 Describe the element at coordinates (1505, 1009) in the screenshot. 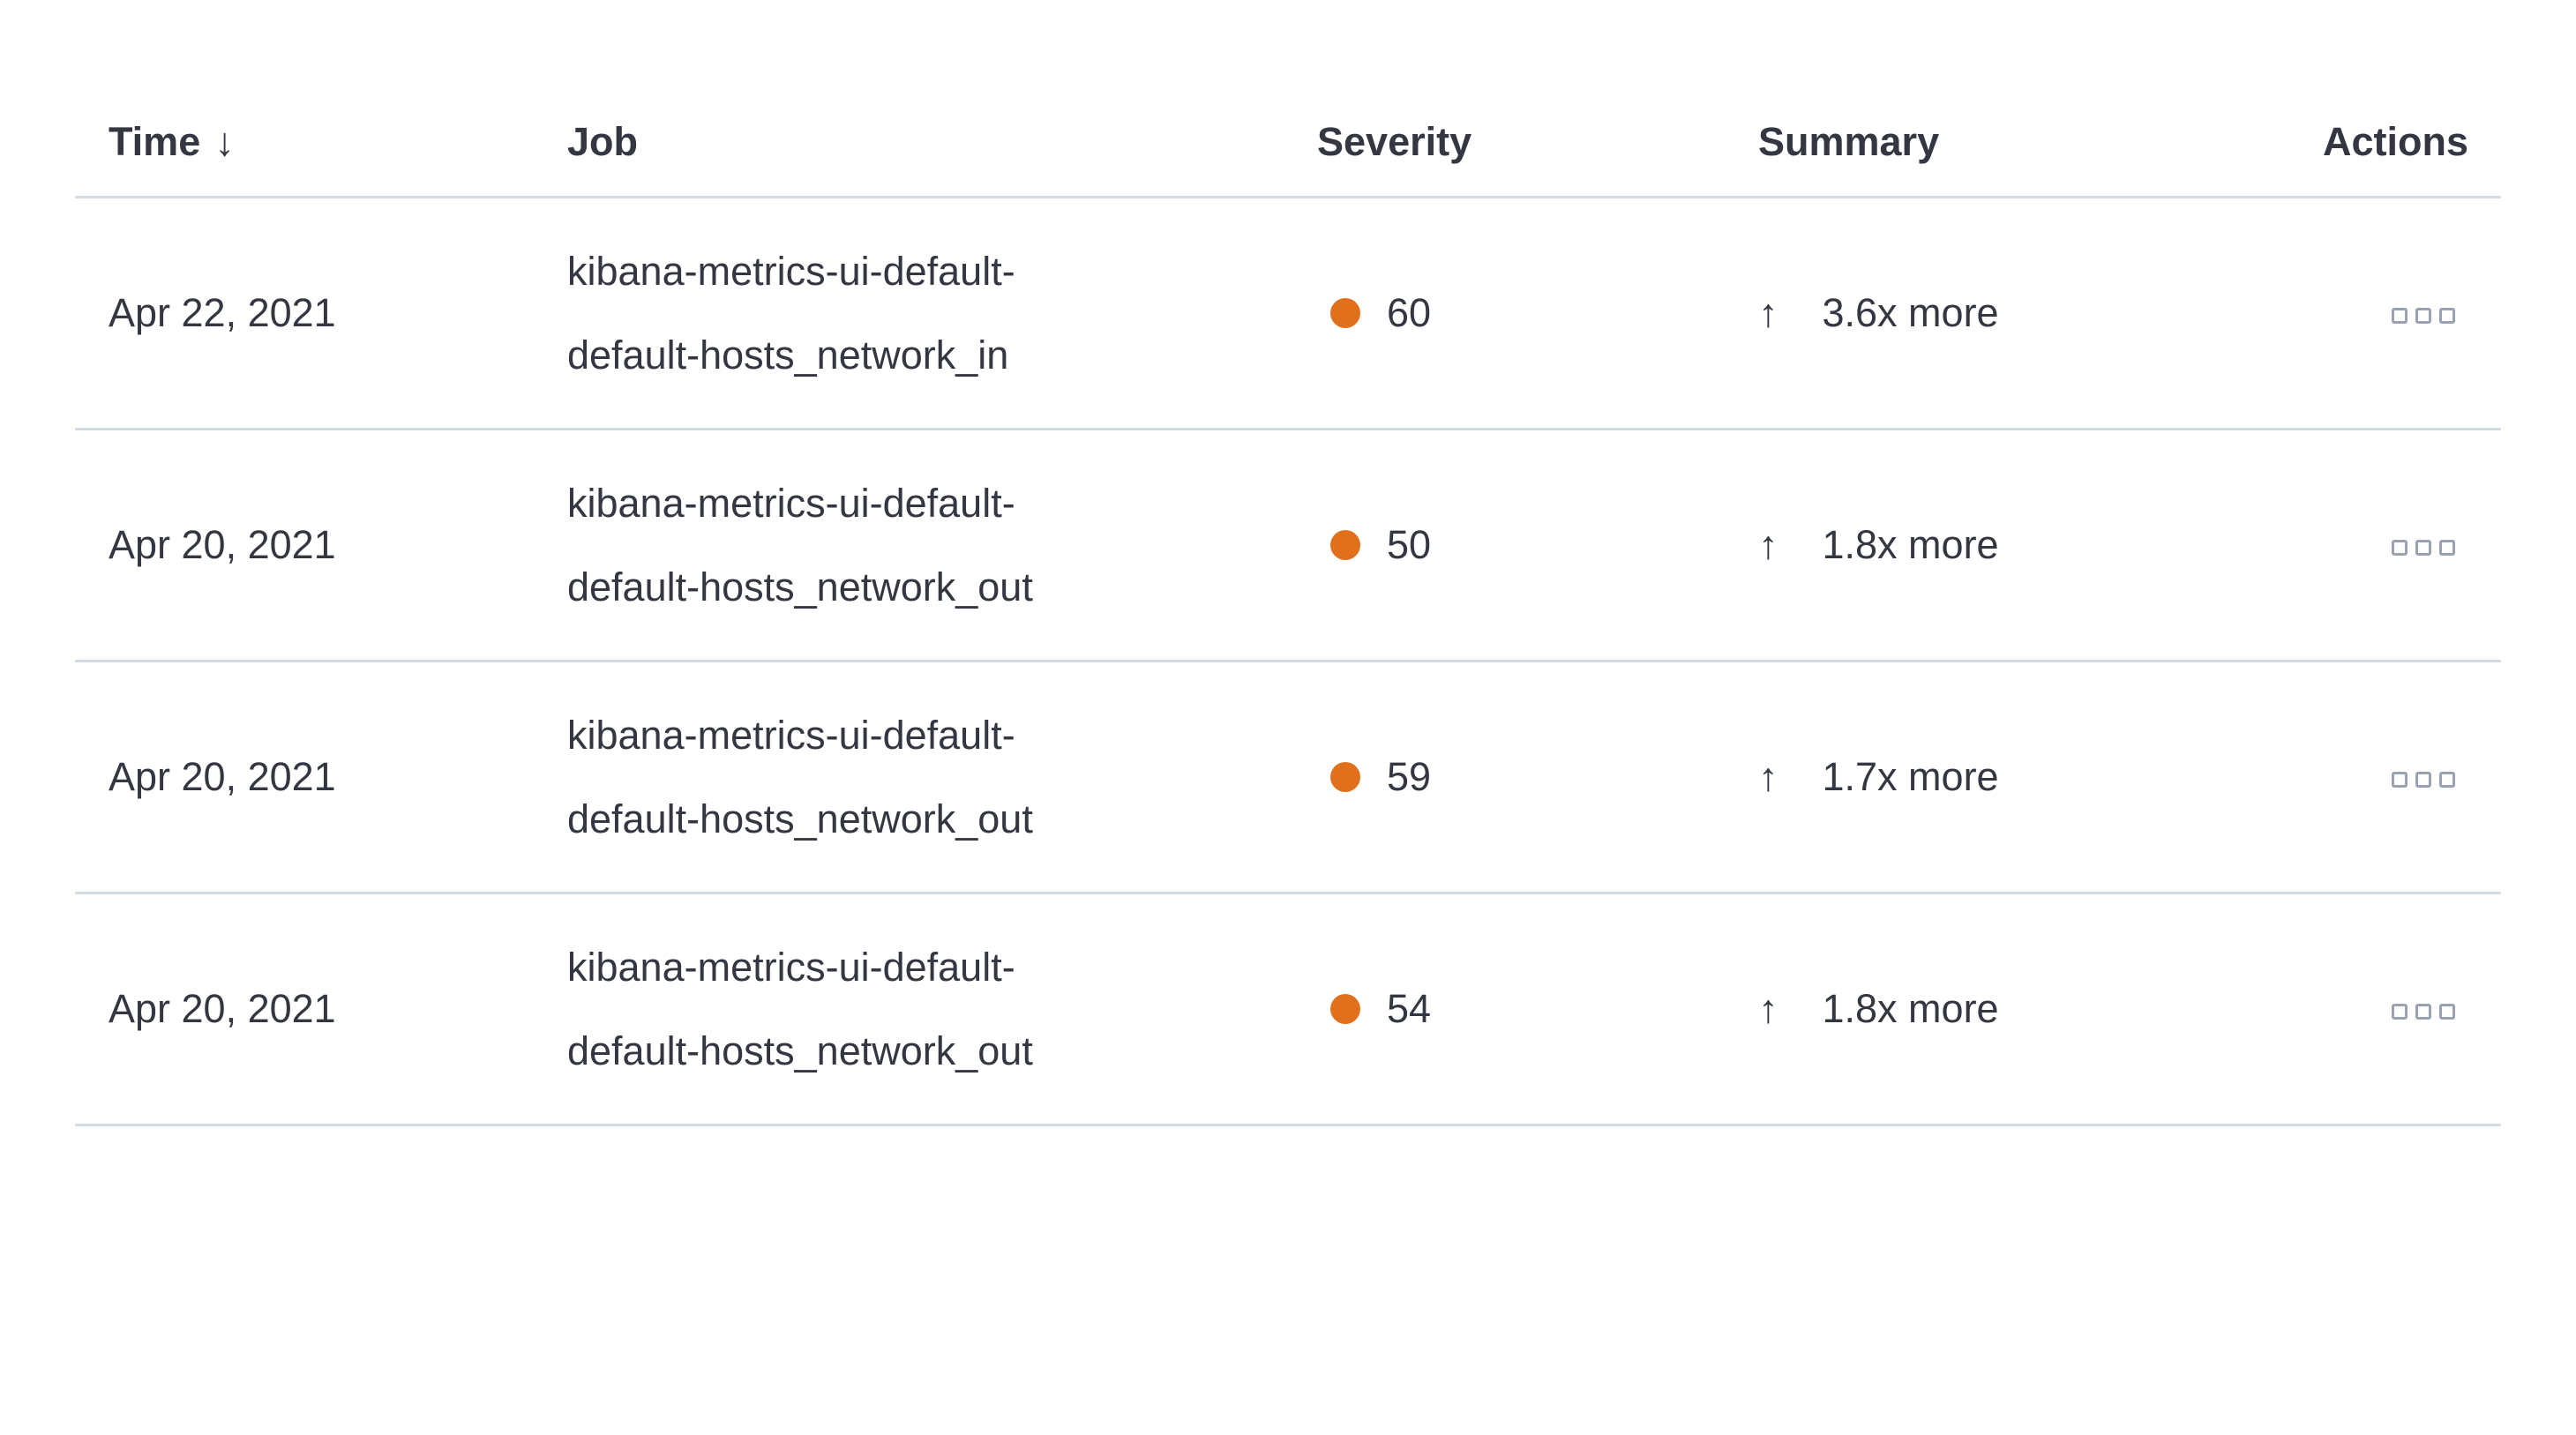

I see `severity-cell: 54` at that location.